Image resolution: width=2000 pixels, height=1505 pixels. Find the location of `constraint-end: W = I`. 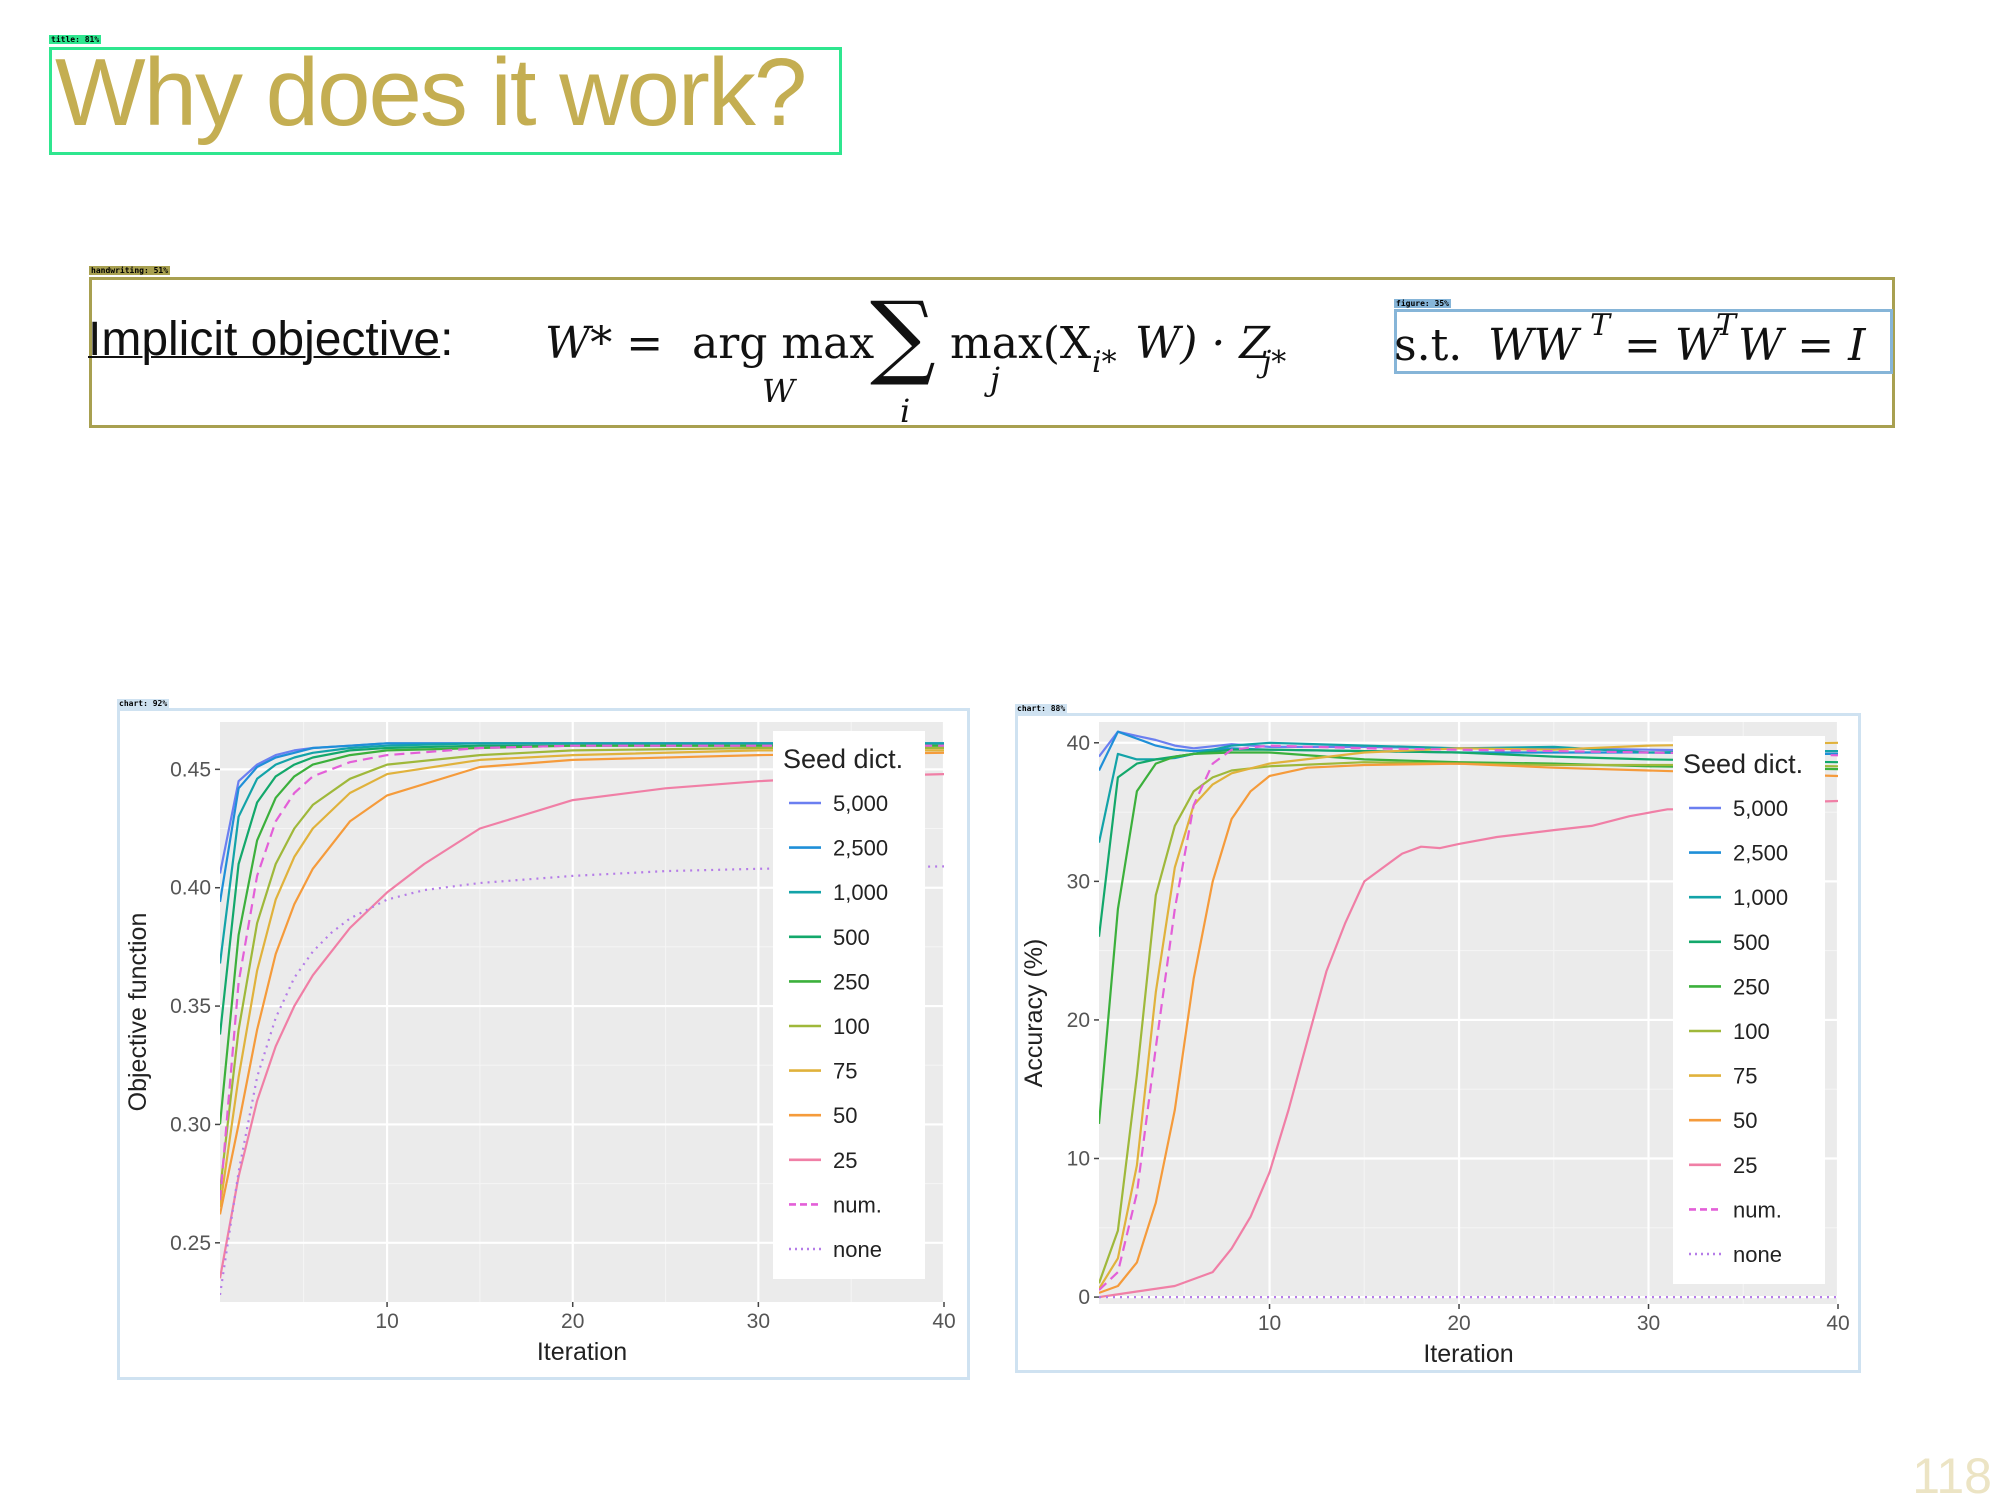

constraint-end: W = I is located at coordinates (1802, 345).